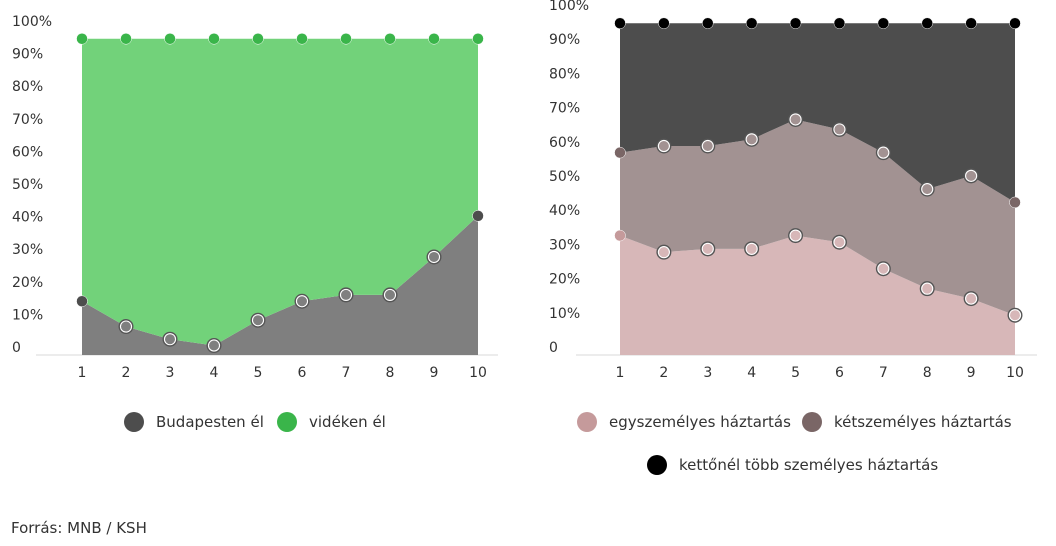 This screenshot has height=546, width=1056. I want to click on source-note: Forrás: MNB / KSH, so click(79, 528).